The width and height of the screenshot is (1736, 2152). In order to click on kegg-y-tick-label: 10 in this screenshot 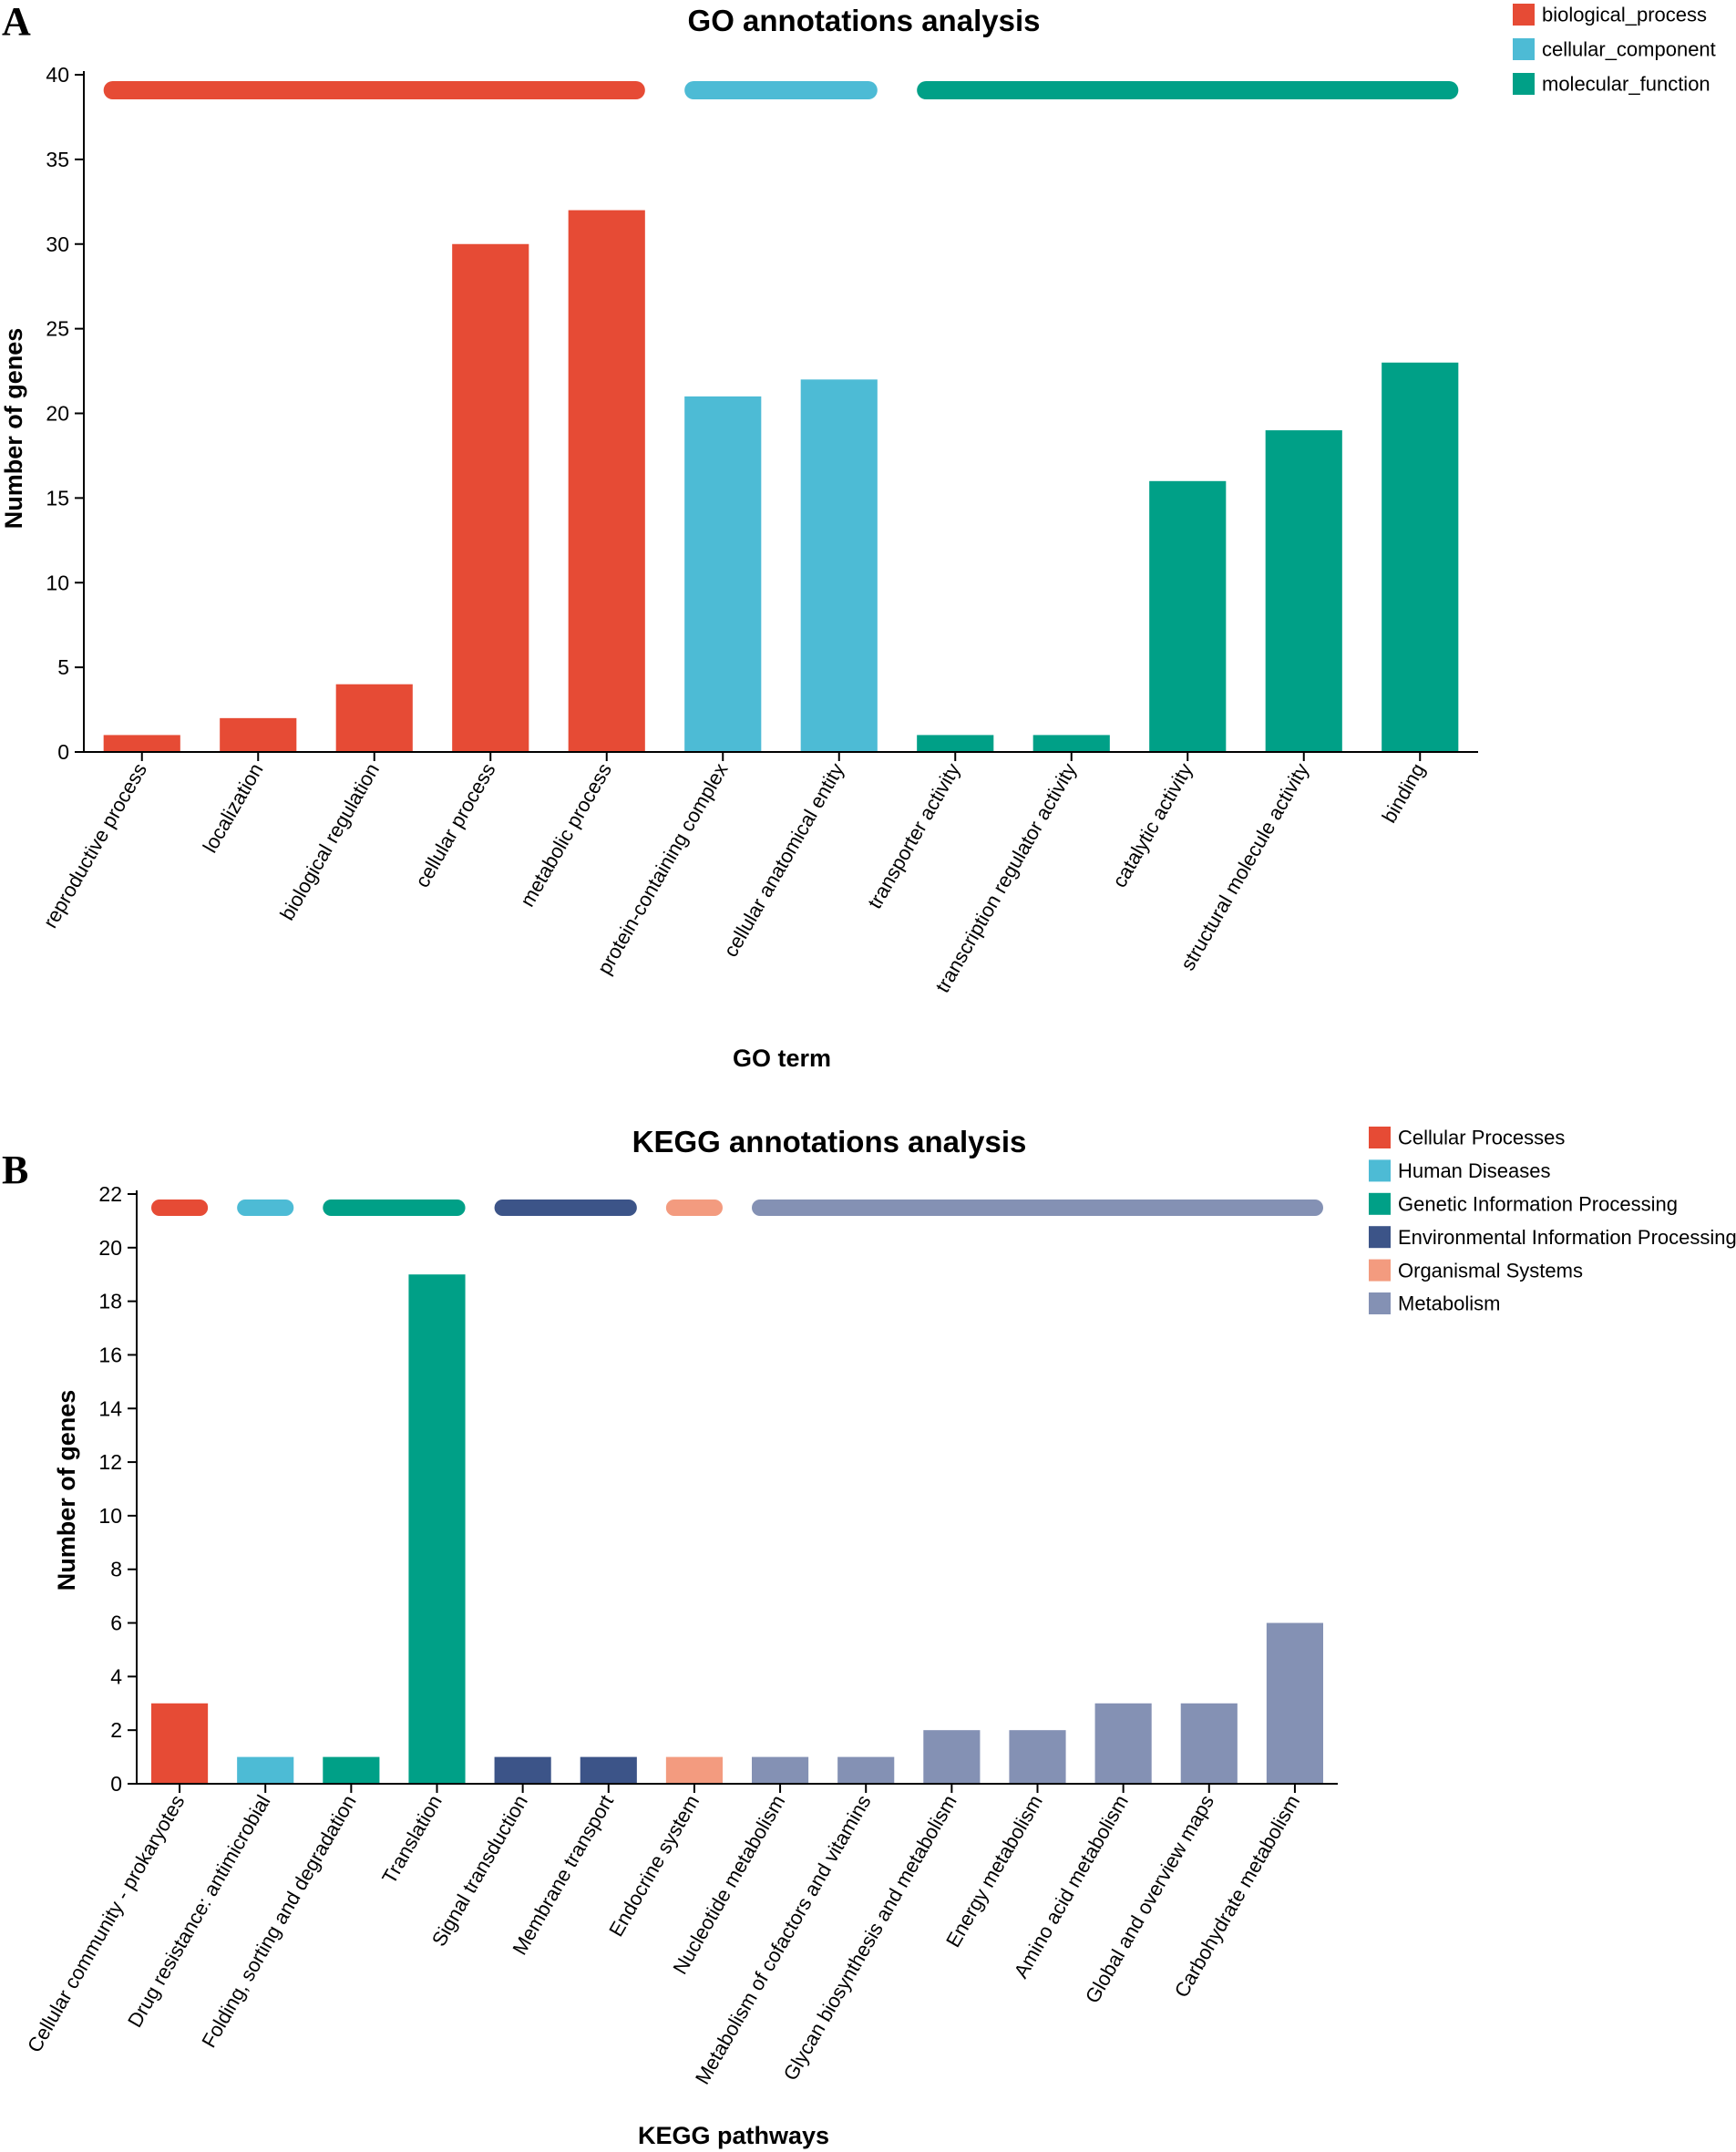, I will do `click(110, 1516)`.